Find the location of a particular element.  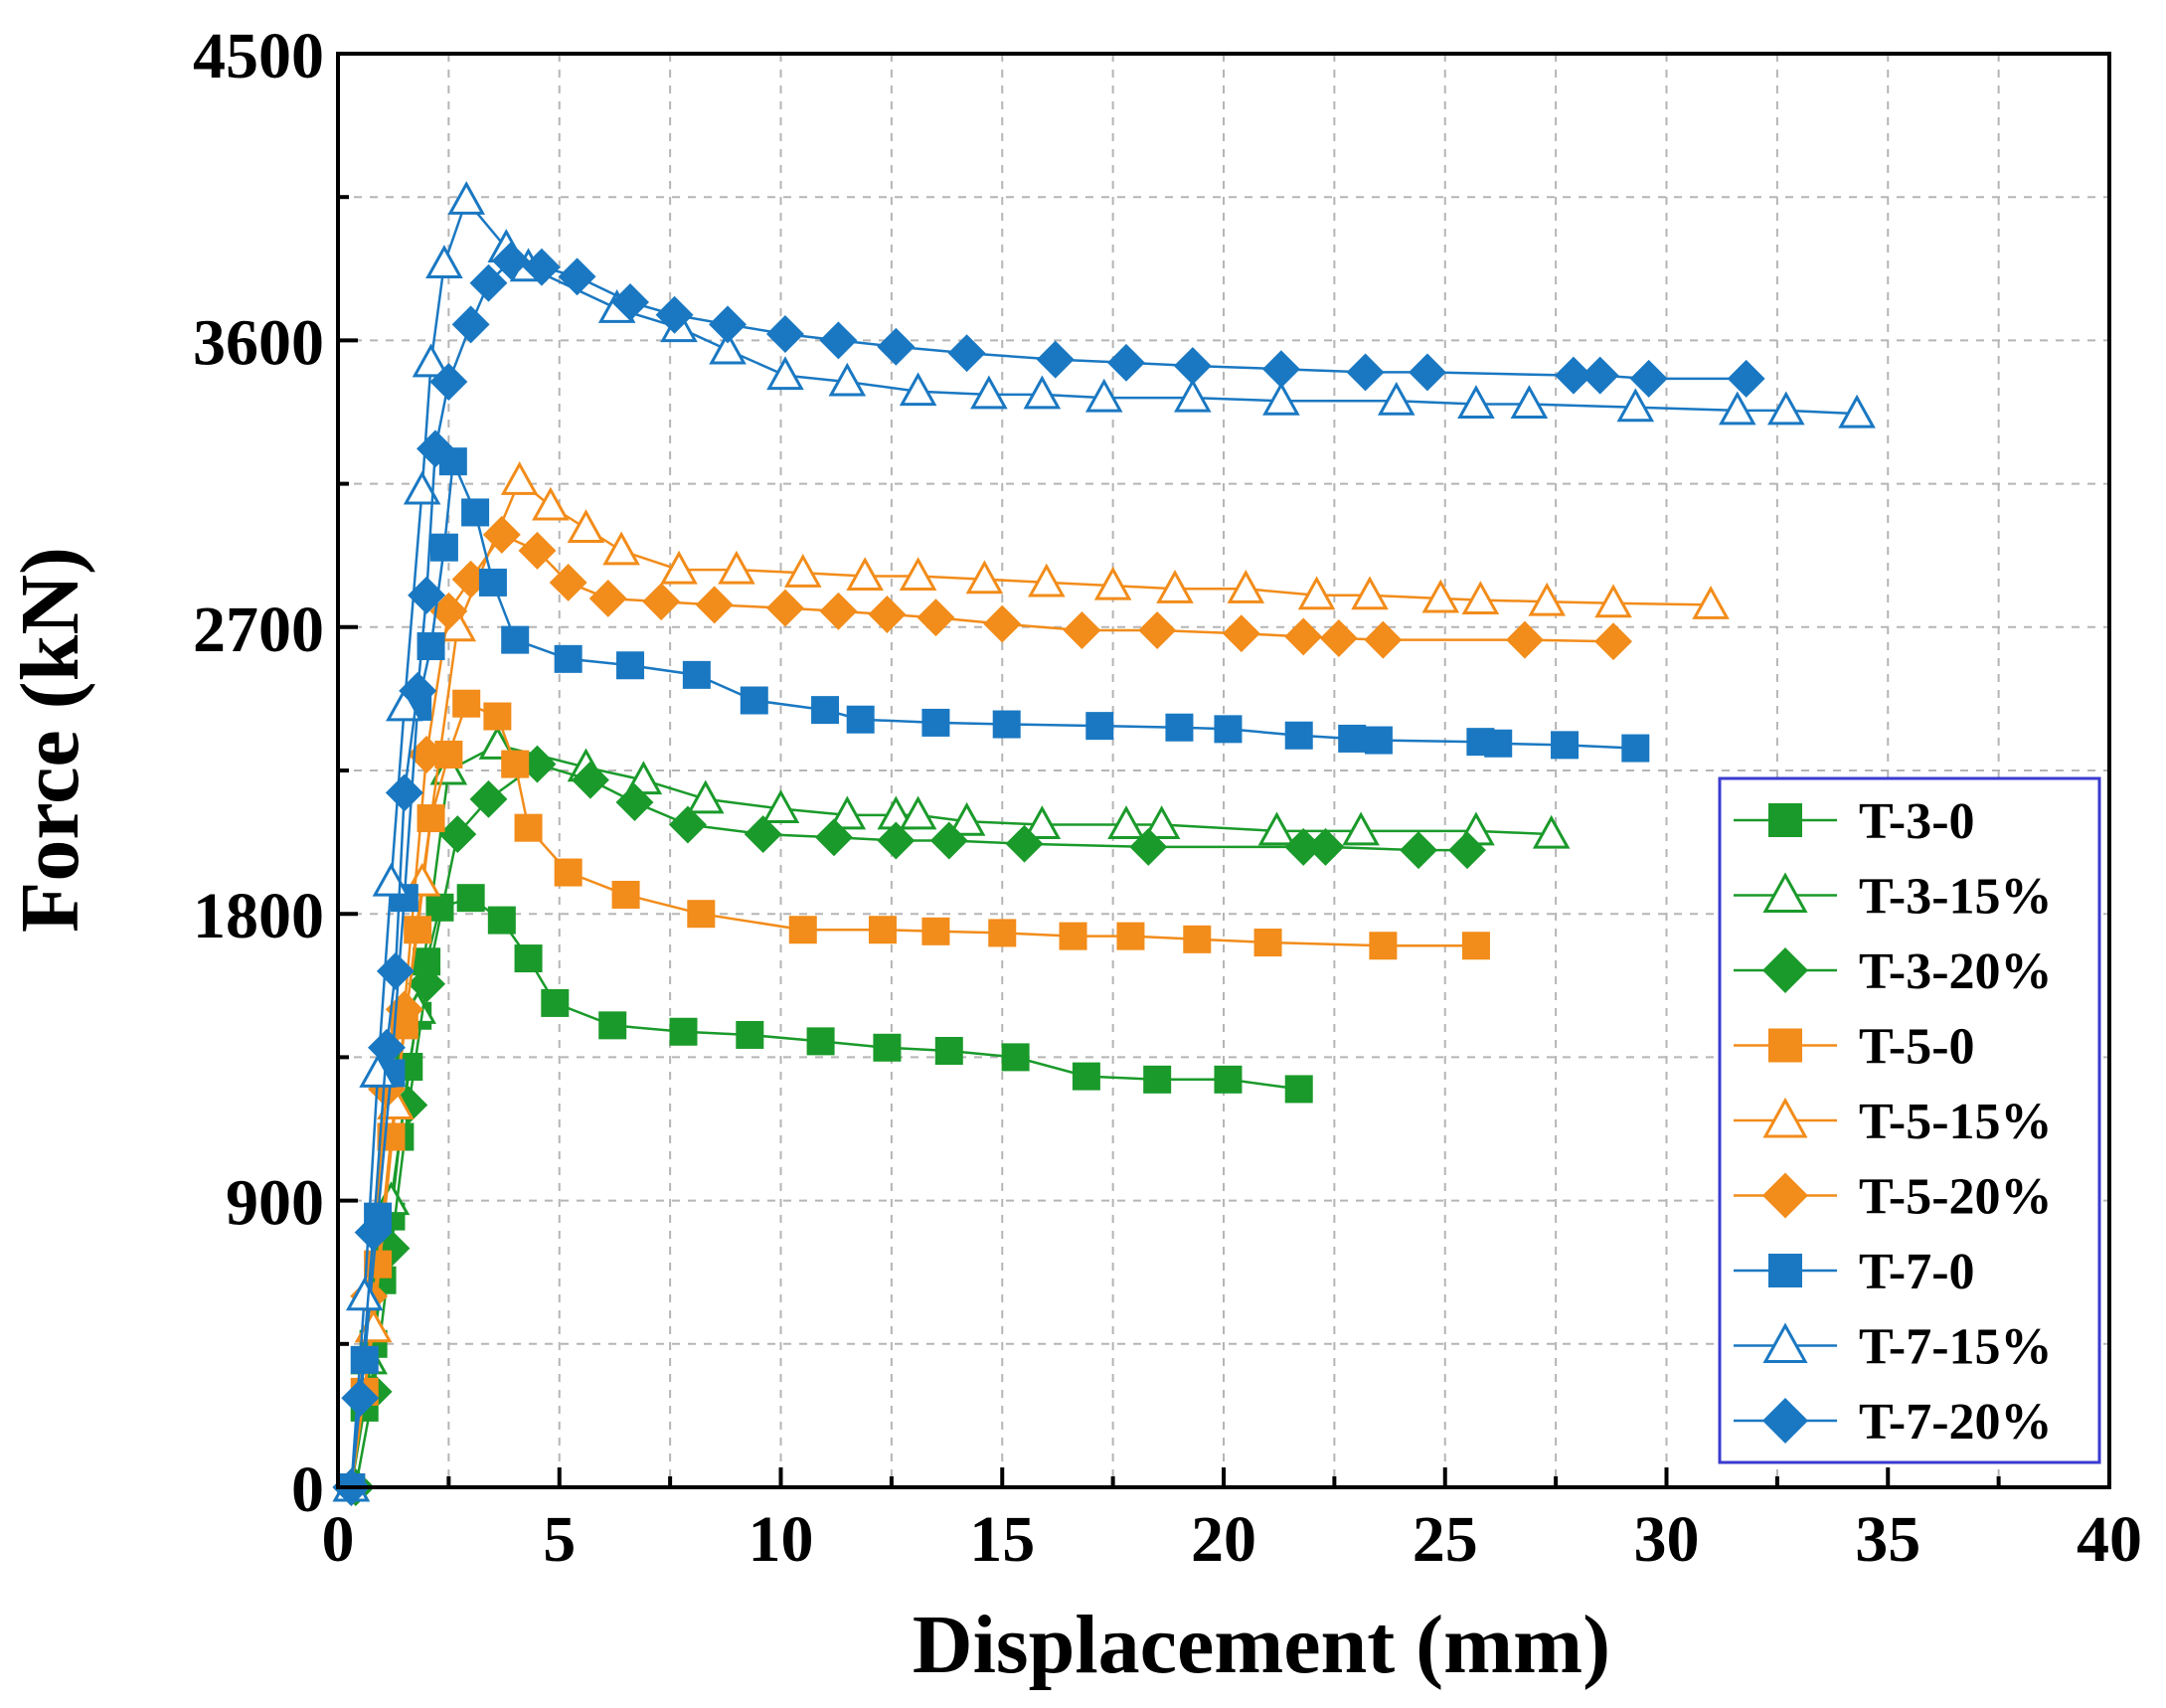

x-tick-label: 35 is located at coordinates (1887, 1539).